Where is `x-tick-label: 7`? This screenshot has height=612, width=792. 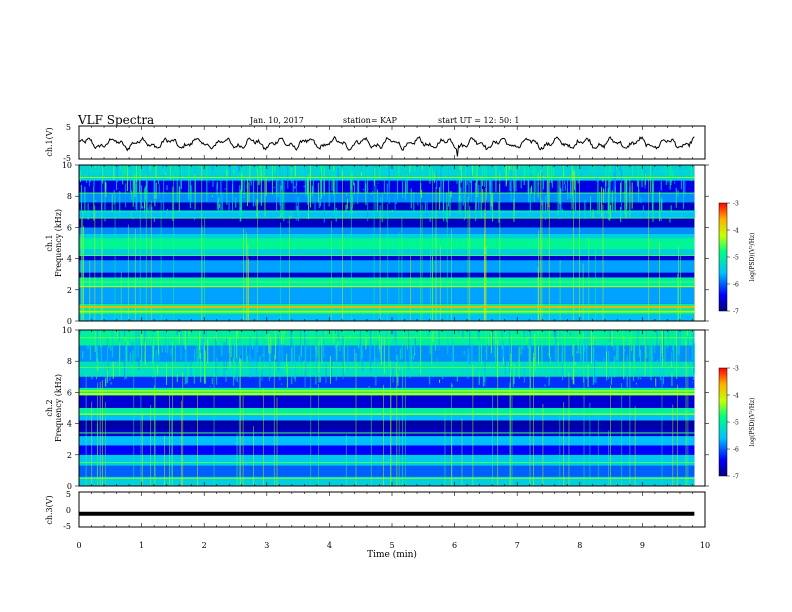 x-tick-label: 7 is located at coordinates (517, 545).